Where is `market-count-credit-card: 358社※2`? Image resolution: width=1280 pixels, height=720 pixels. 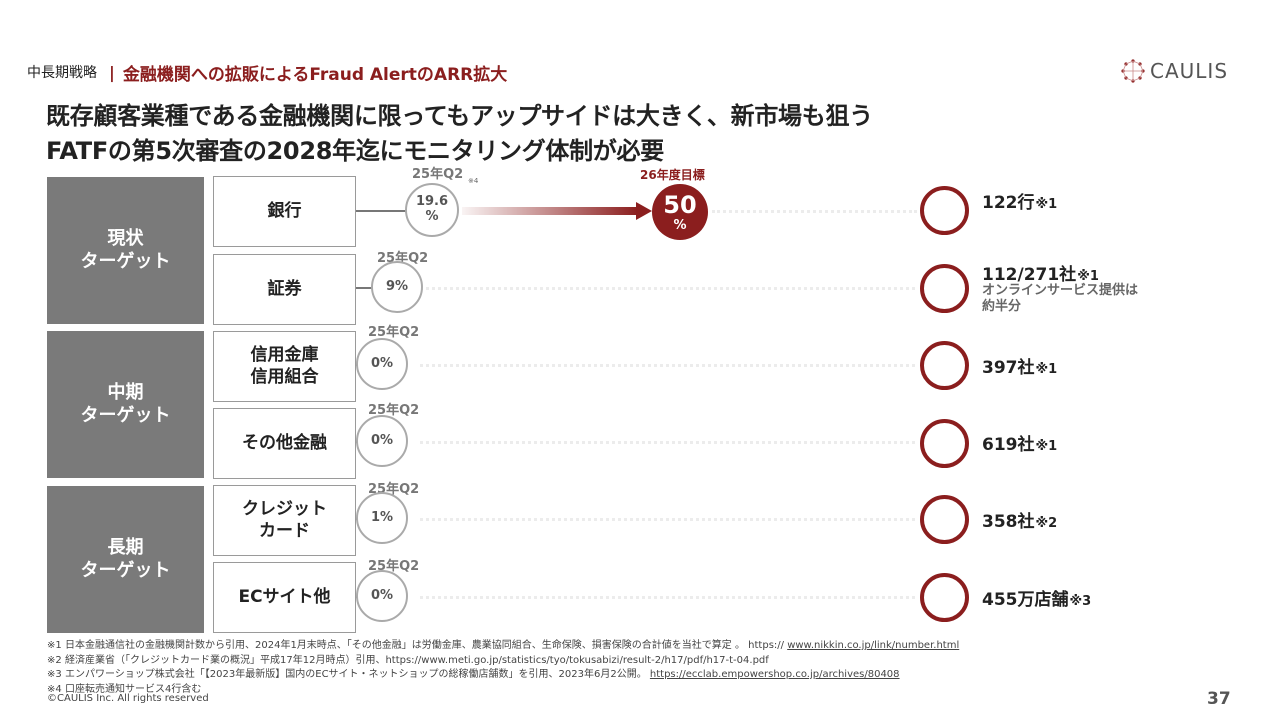 market-count-credit-card: 358社※2 is located at coordinates (1019, 519).